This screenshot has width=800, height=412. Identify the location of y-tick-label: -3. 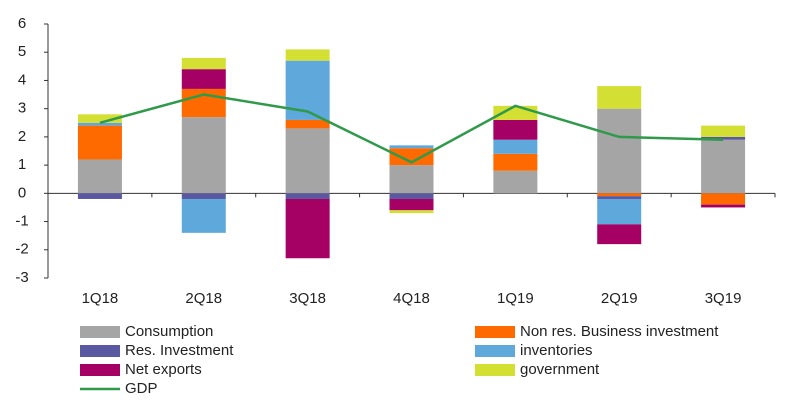
(21, 277).